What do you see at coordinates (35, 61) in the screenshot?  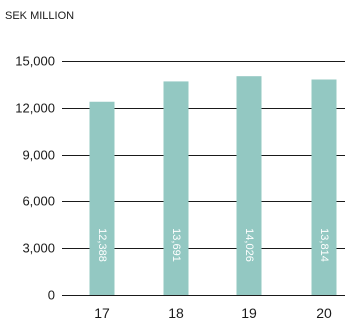 I see `y-tick-label: 15,000` at bounding box center [35, 61].